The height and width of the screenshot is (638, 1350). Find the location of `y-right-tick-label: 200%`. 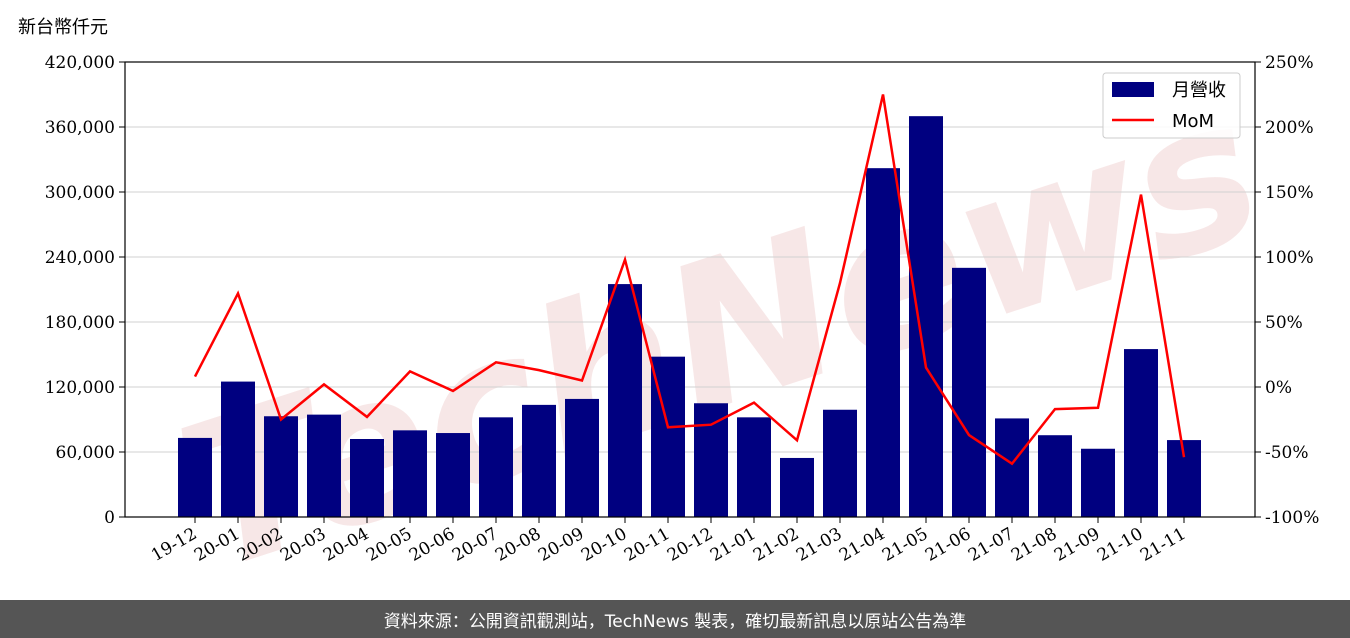

y-right-tick-label: 200% is located at coordinates (1289, 128).